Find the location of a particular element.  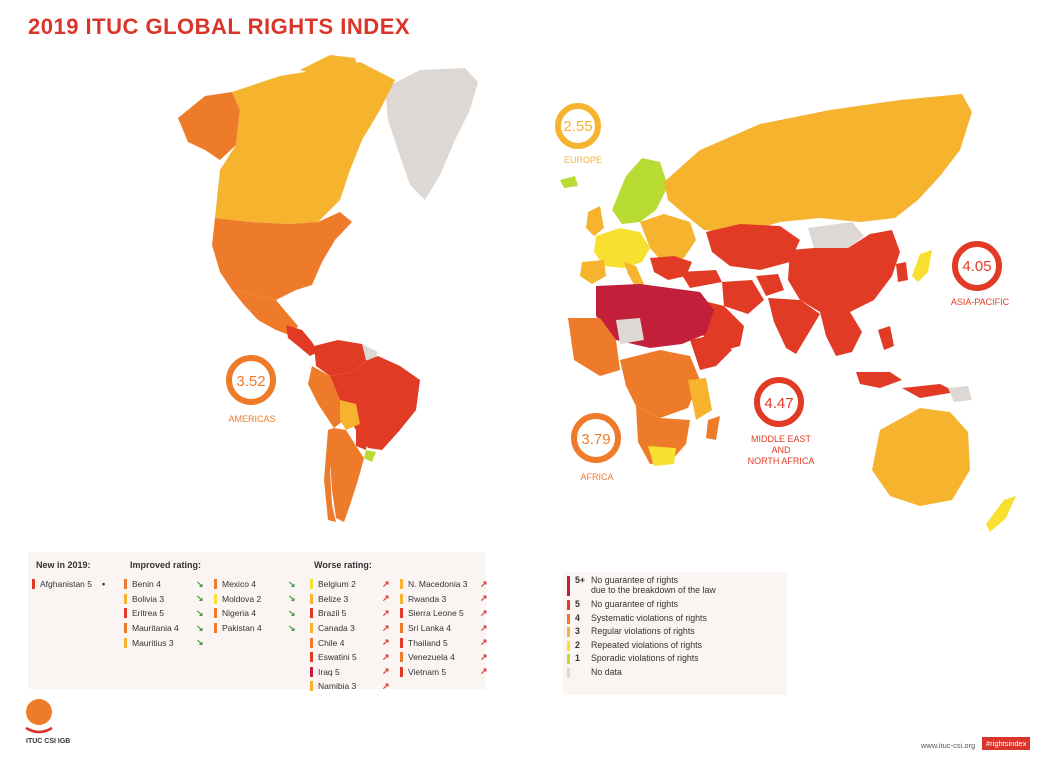

uruguay is located at coordinates (370, 456).